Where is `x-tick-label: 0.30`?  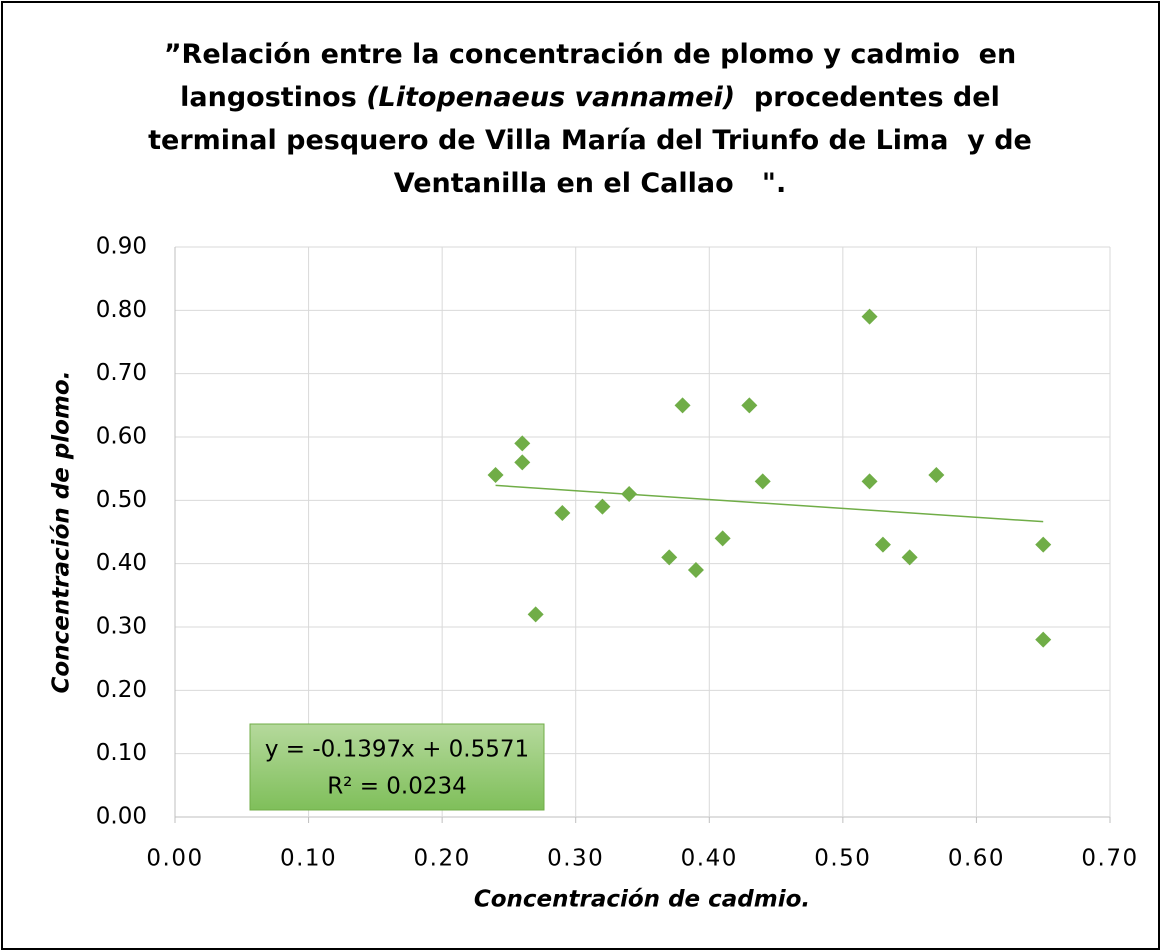 x-tick-label: 0.30 is located at coordinates (575, 859).